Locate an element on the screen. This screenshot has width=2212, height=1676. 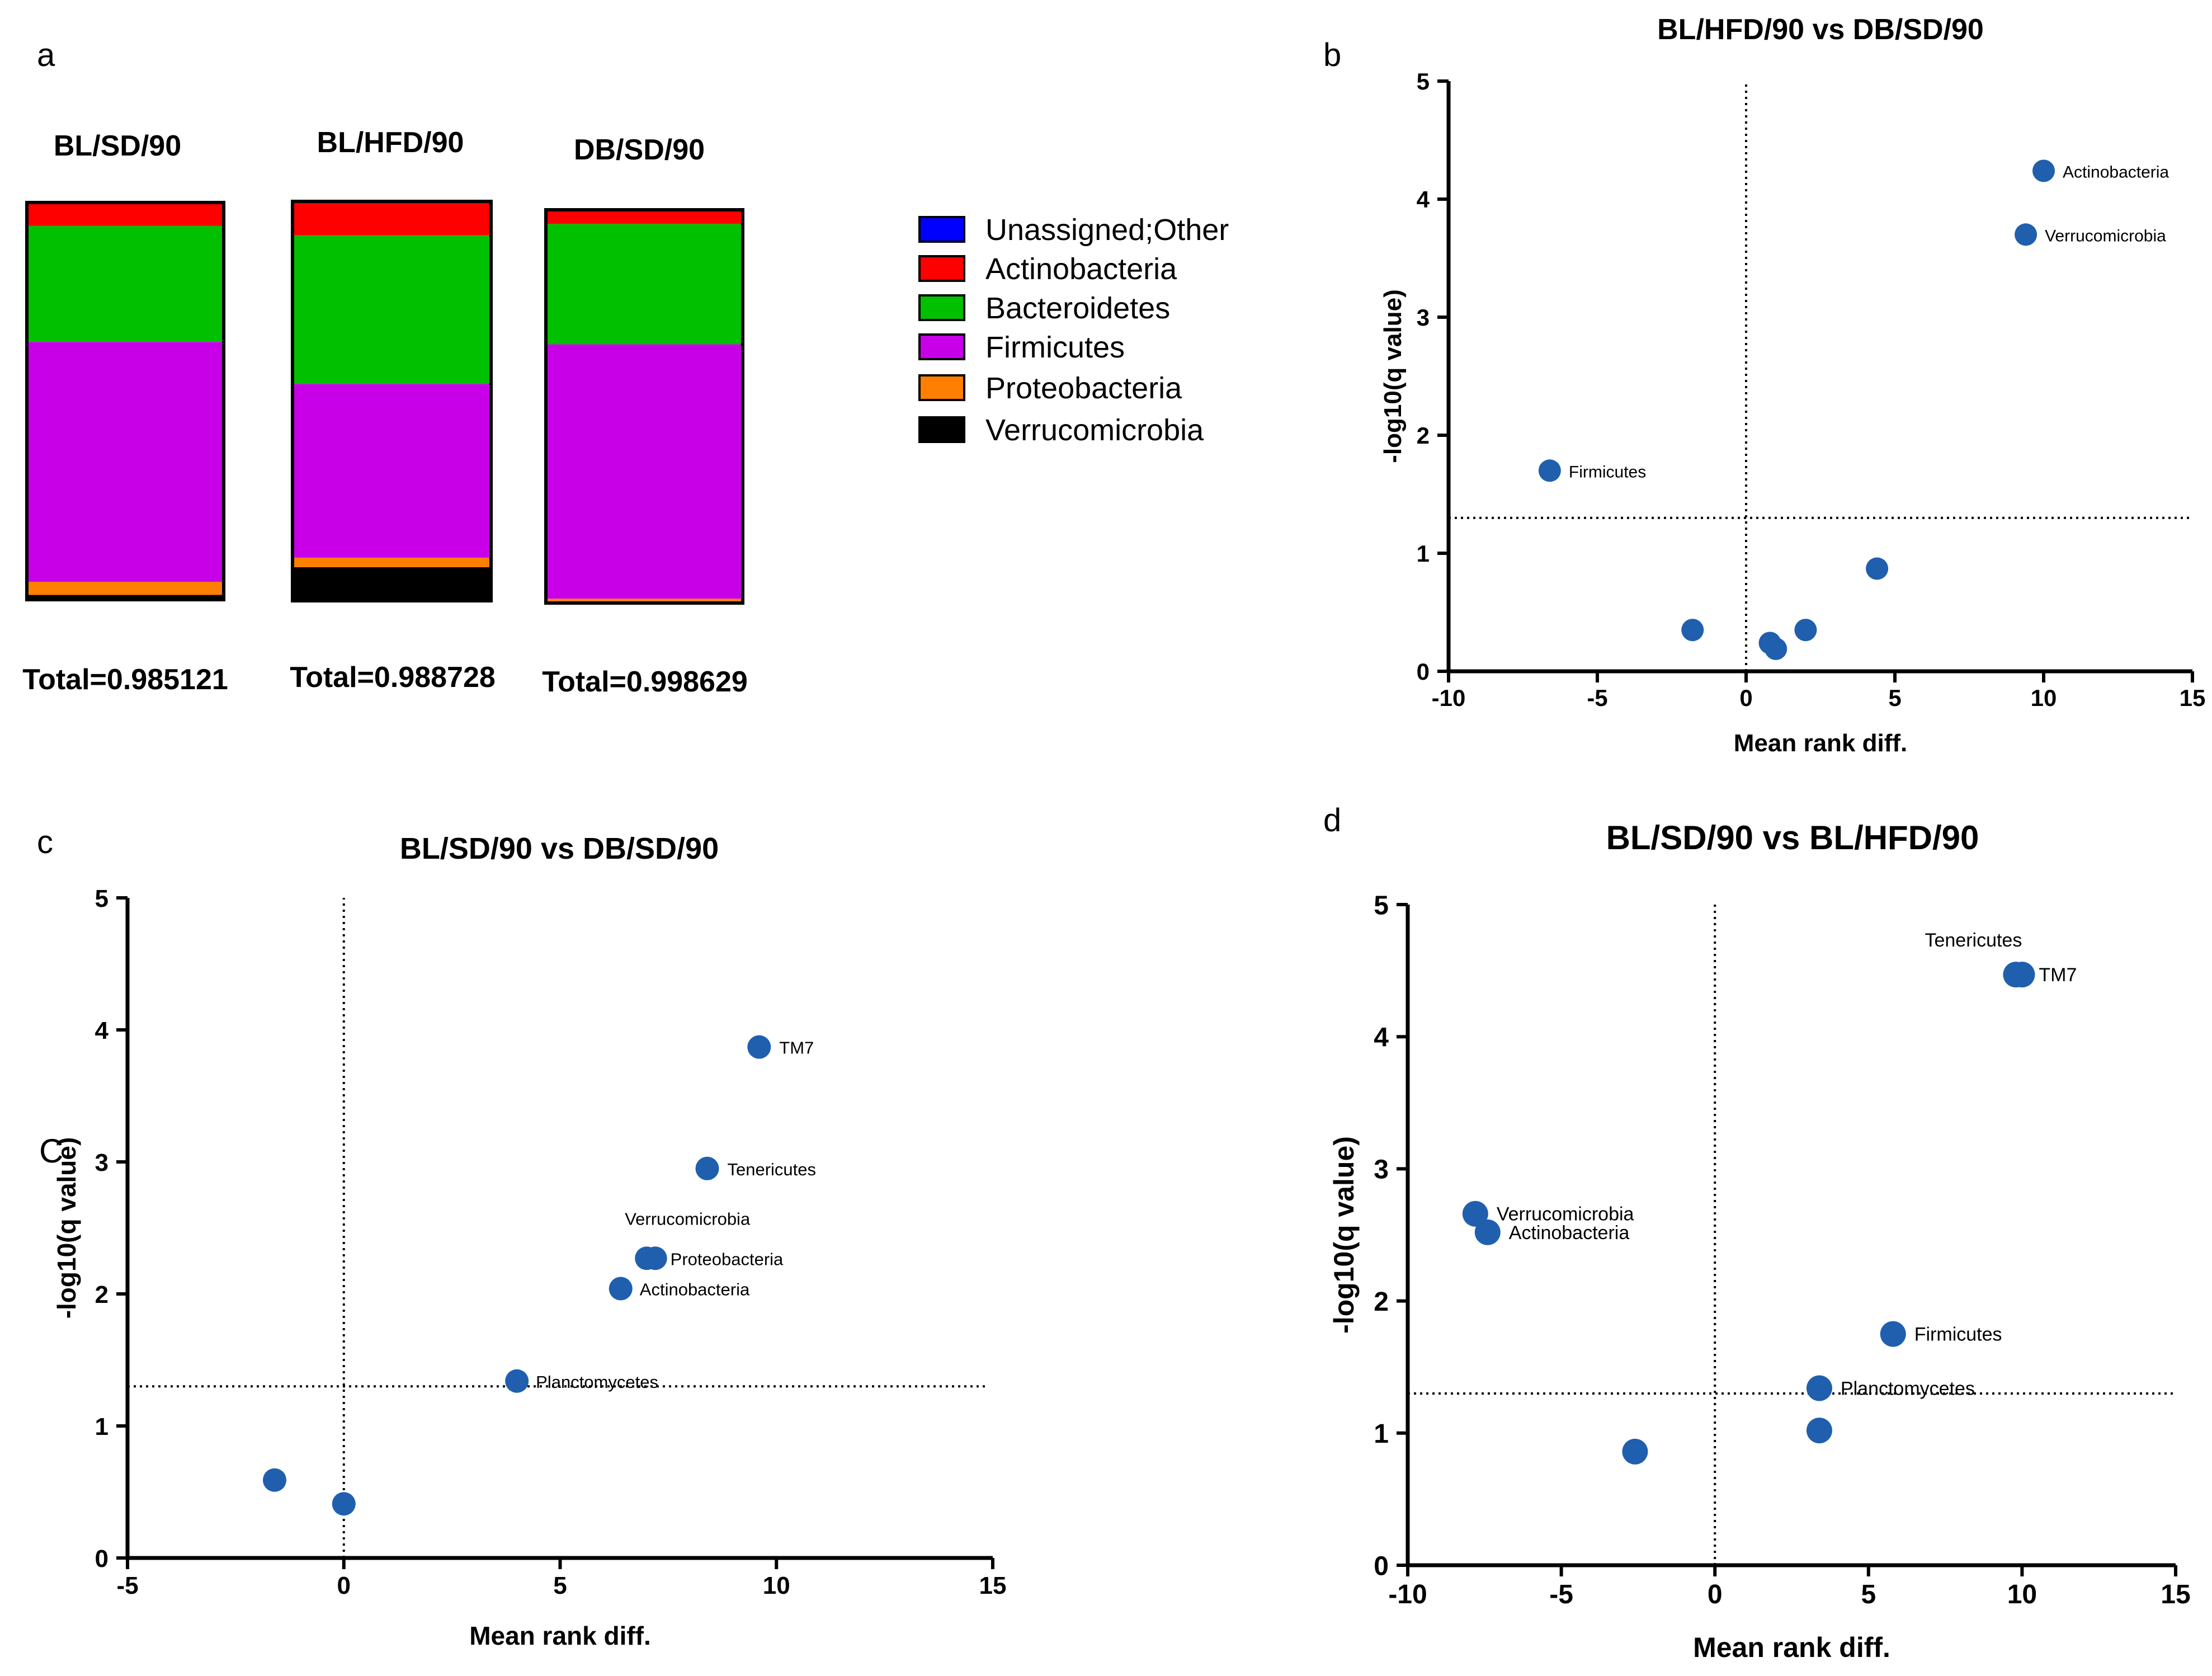
bar-segment-actinobacteria is located at coordinates (645, 217).